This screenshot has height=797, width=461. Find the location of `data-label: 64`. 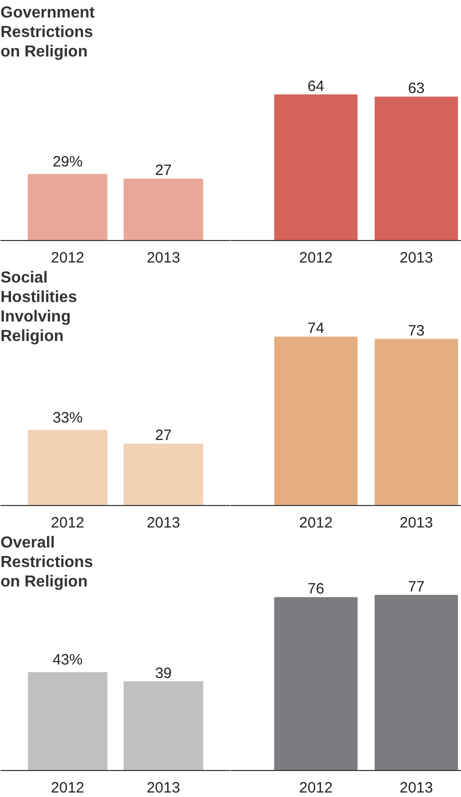

data-label: 64 is located at coordinates (316, 86).